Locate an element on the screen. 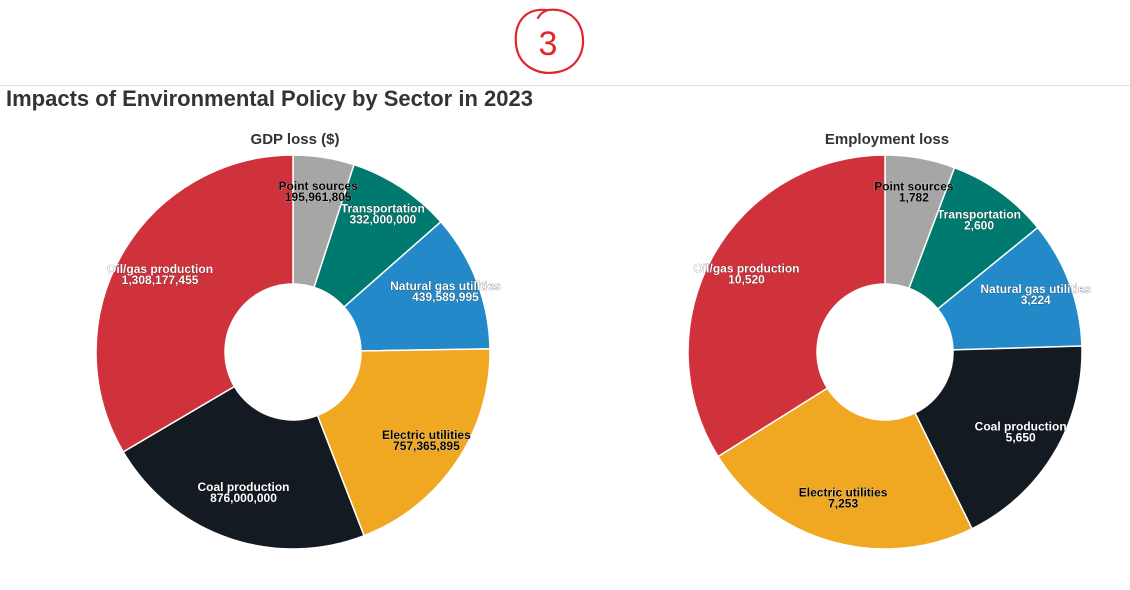 Image resolution: width=1130 pixels, height=590 pixels. slice-value: 1,308,177,455 is located at coordinates (160, 280).